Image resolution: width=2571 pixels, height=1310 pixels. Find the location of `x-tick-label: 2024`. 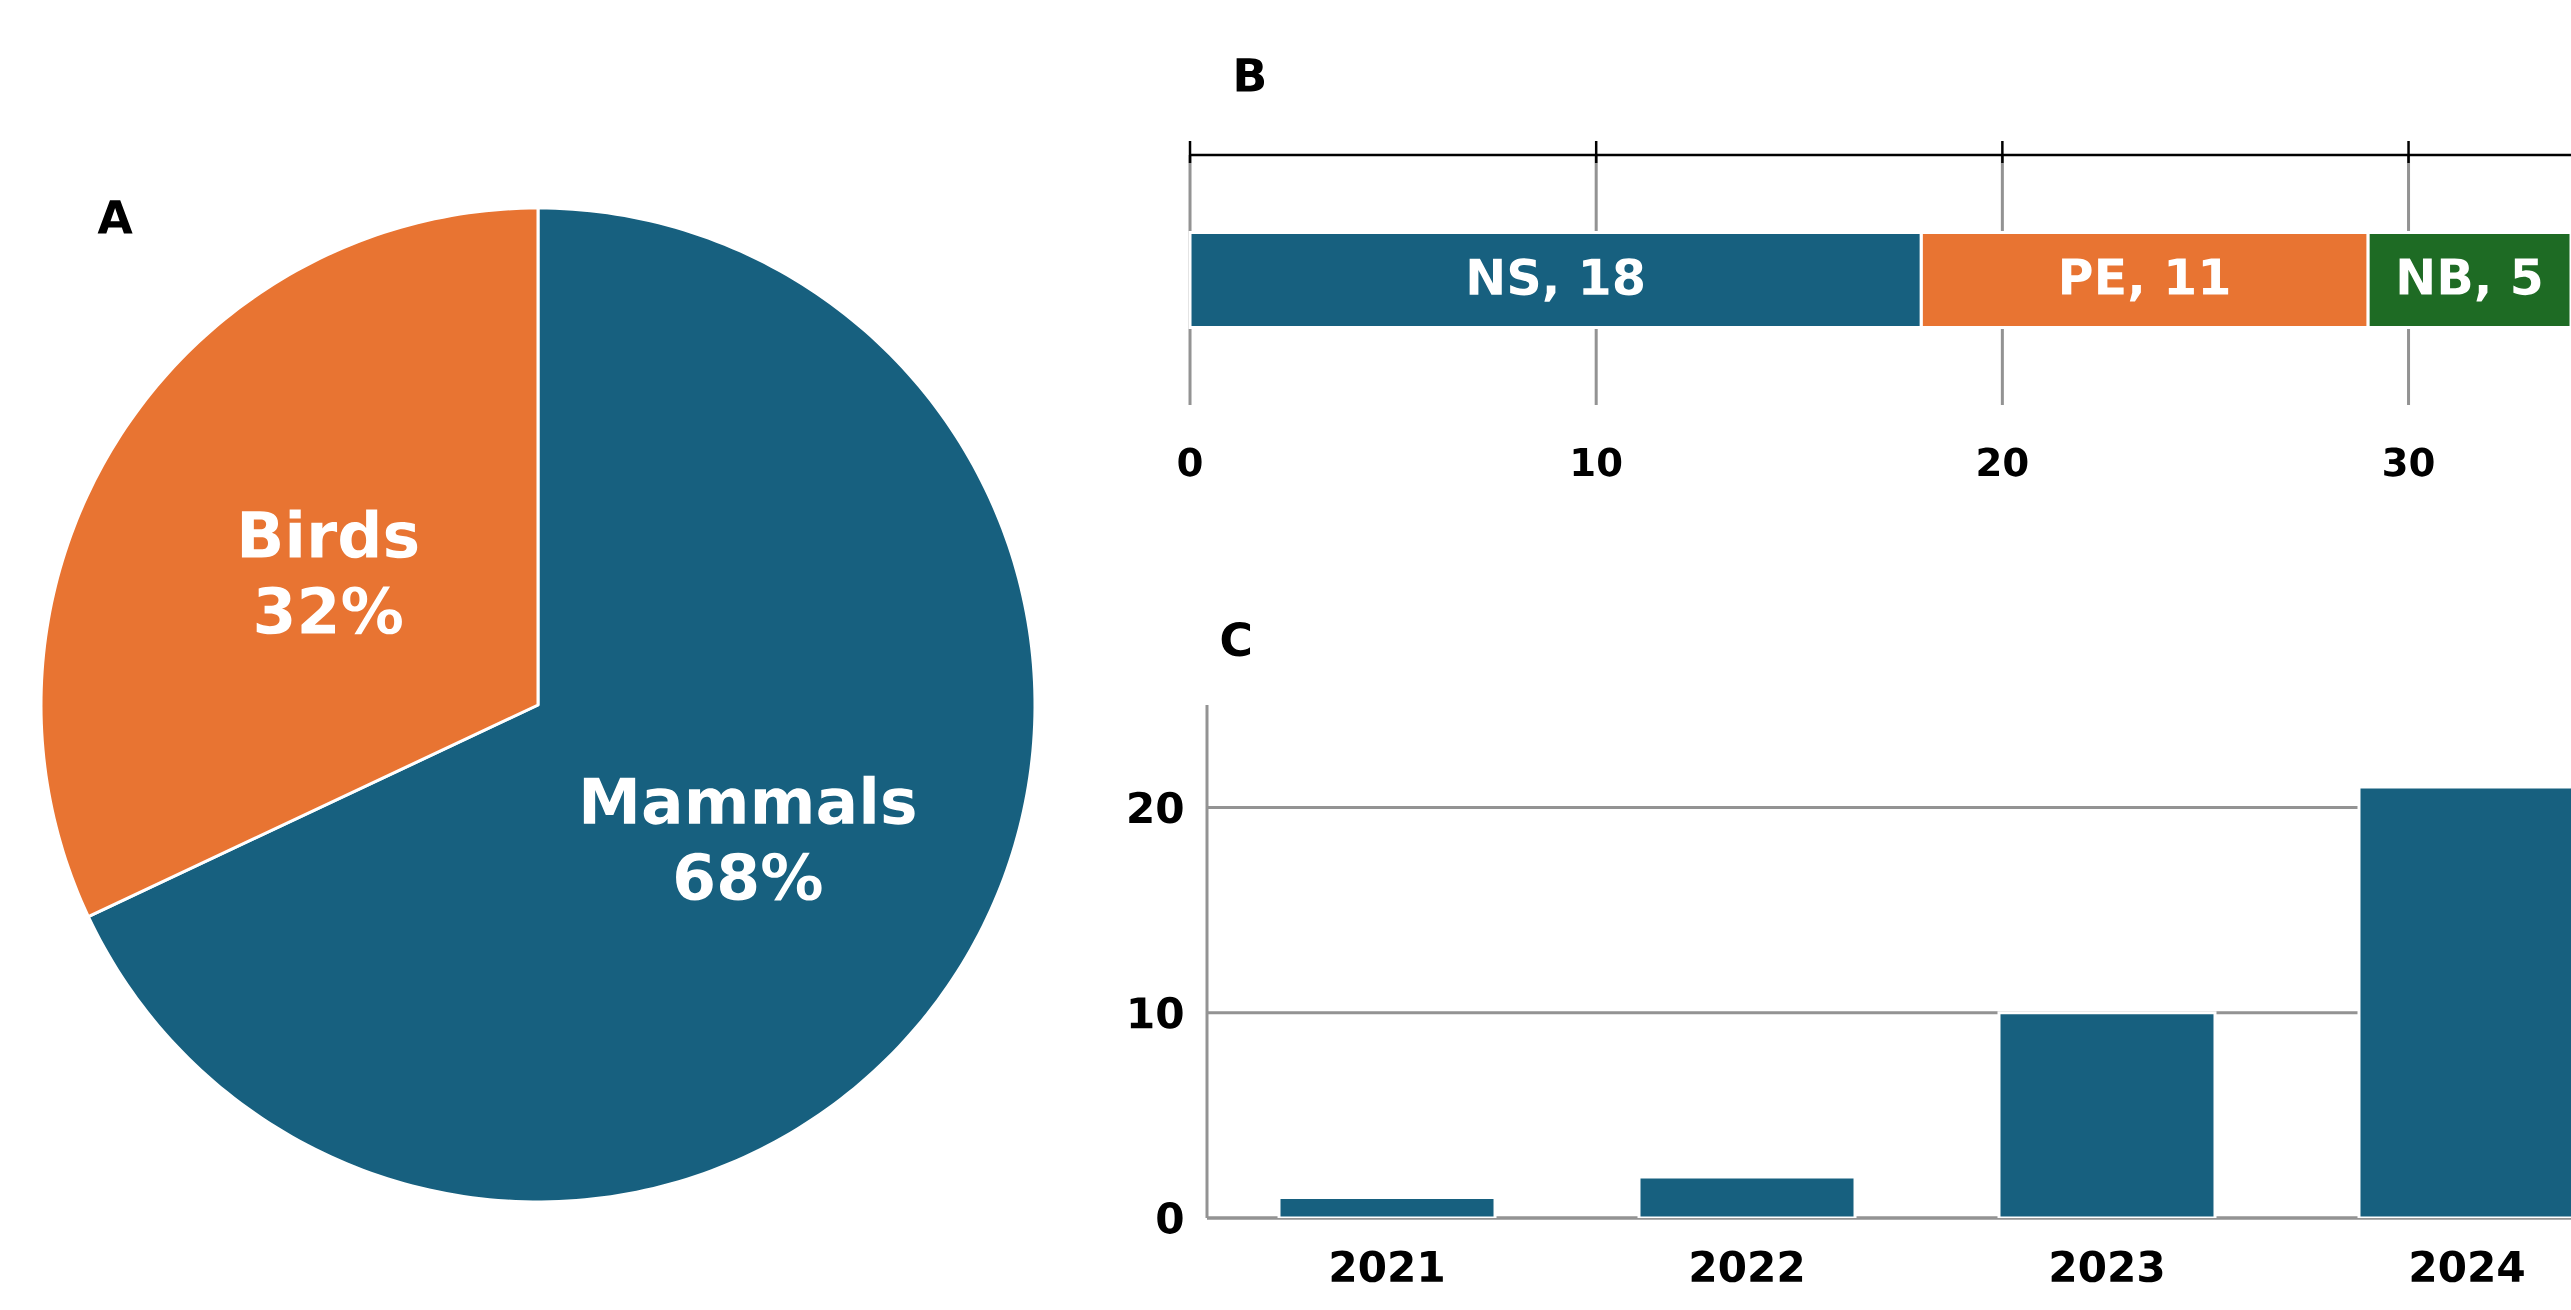

x-tick-label: 2024 is located at coordinates (2467, 1266).